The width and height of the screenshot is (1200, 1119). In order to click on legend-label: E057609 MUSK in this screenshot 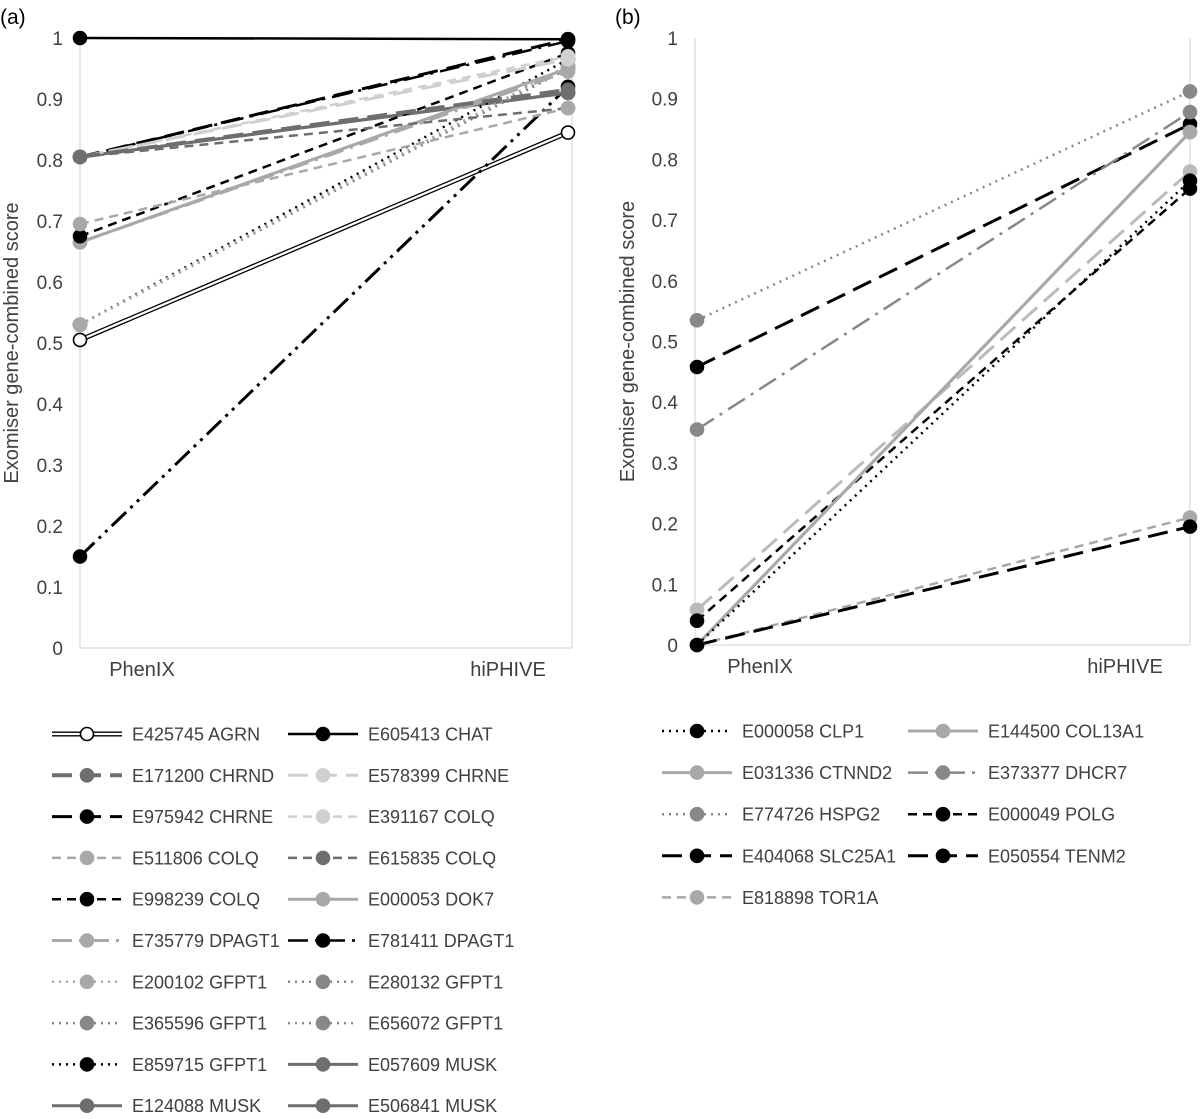, I will do `click(432, 1065)`.